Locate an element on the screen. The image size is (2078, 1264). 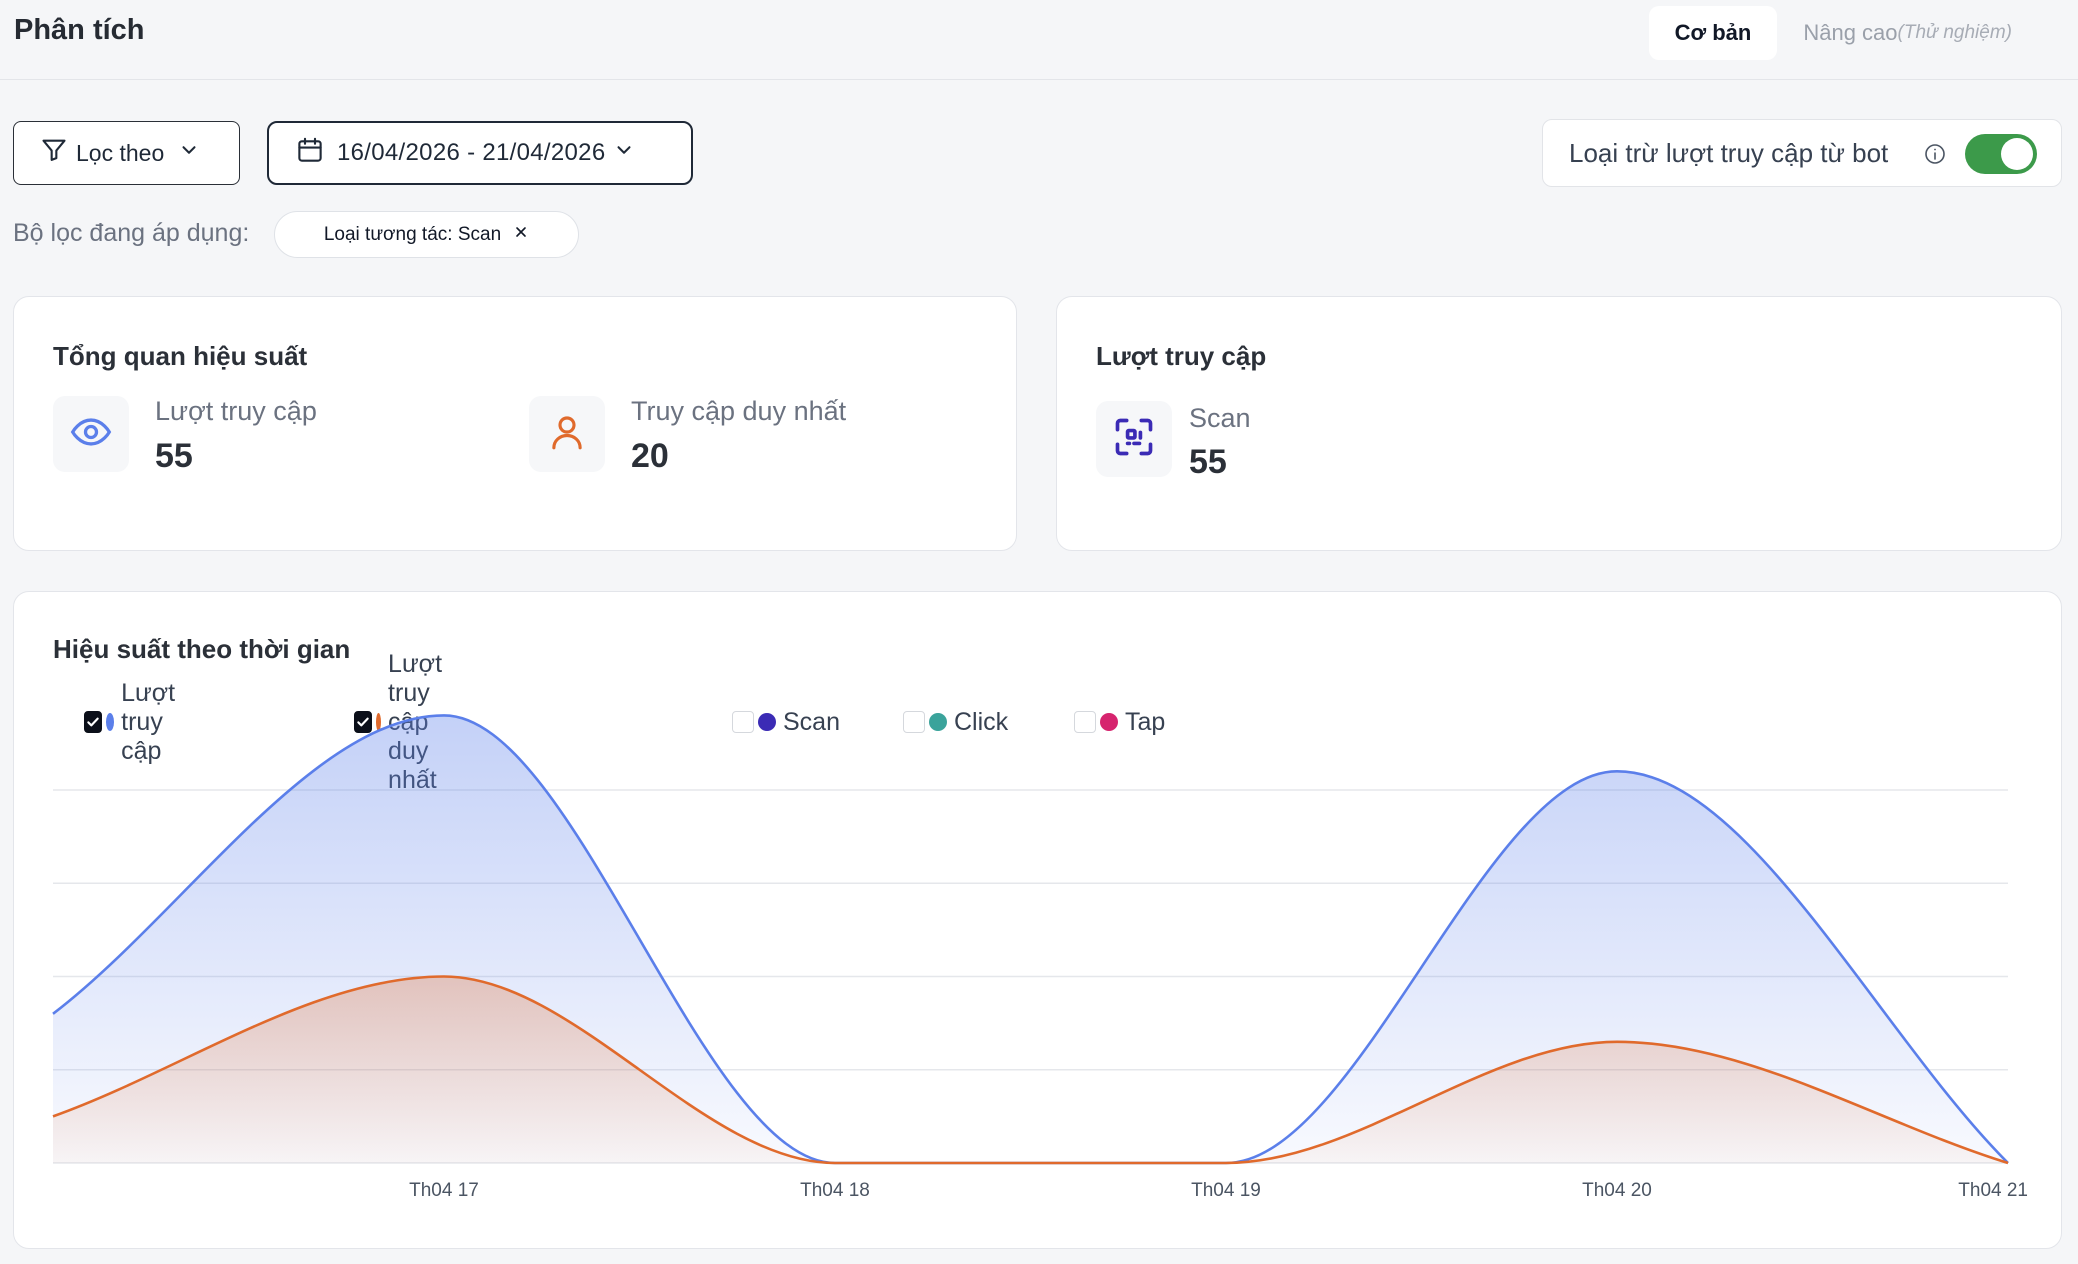
checkbox-scan is located at coordinates (743, 722).